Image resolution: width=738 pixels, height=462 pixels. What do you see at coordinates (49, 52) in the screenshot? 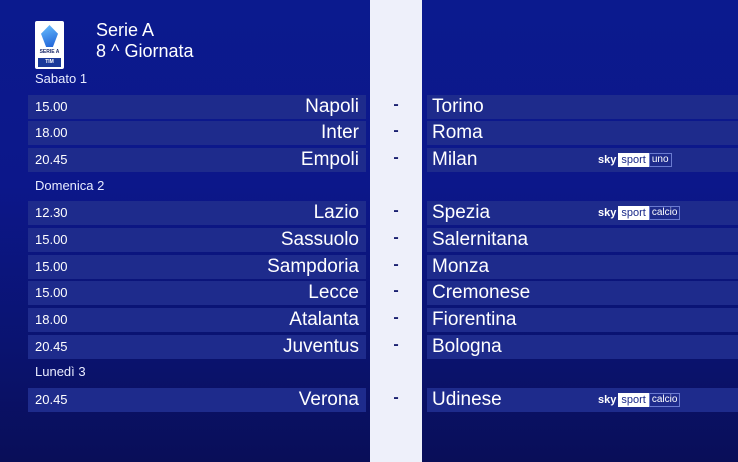
I see `logo-text: SERIE A` at bounding box center [49, 52].